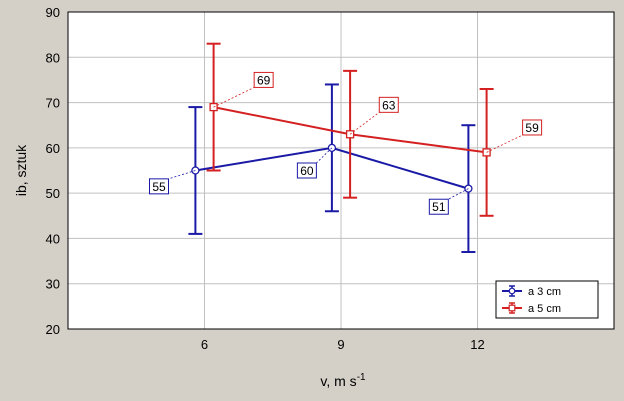 This screenshot has width=624, height=401. I want to click on data-label: 51, so click(439, 207).